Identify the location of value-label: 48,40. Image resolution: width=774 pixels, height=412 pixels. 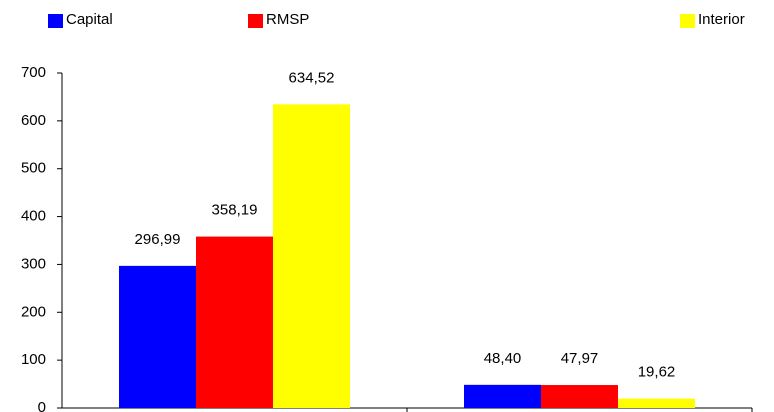
(503, 358).